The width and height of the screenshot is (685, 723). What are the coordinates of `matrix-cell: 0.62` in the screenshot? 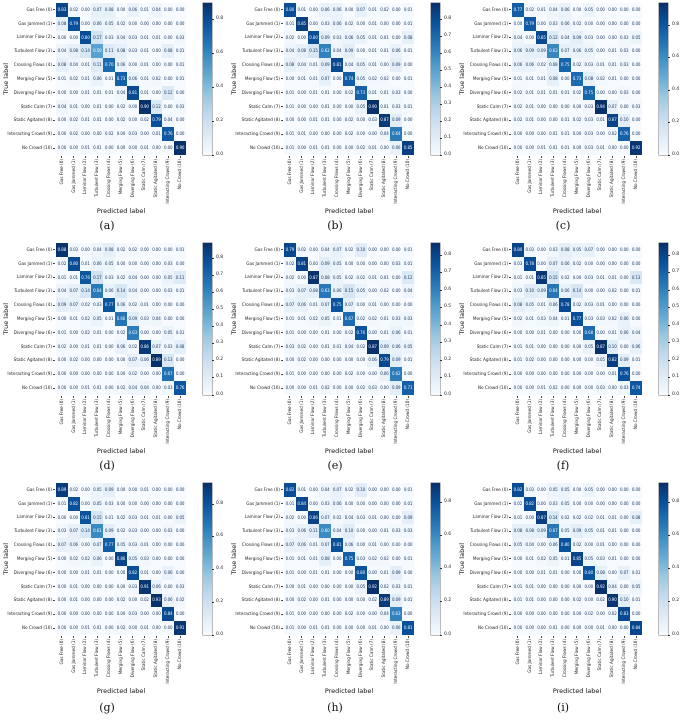 It's located at (396, 374).